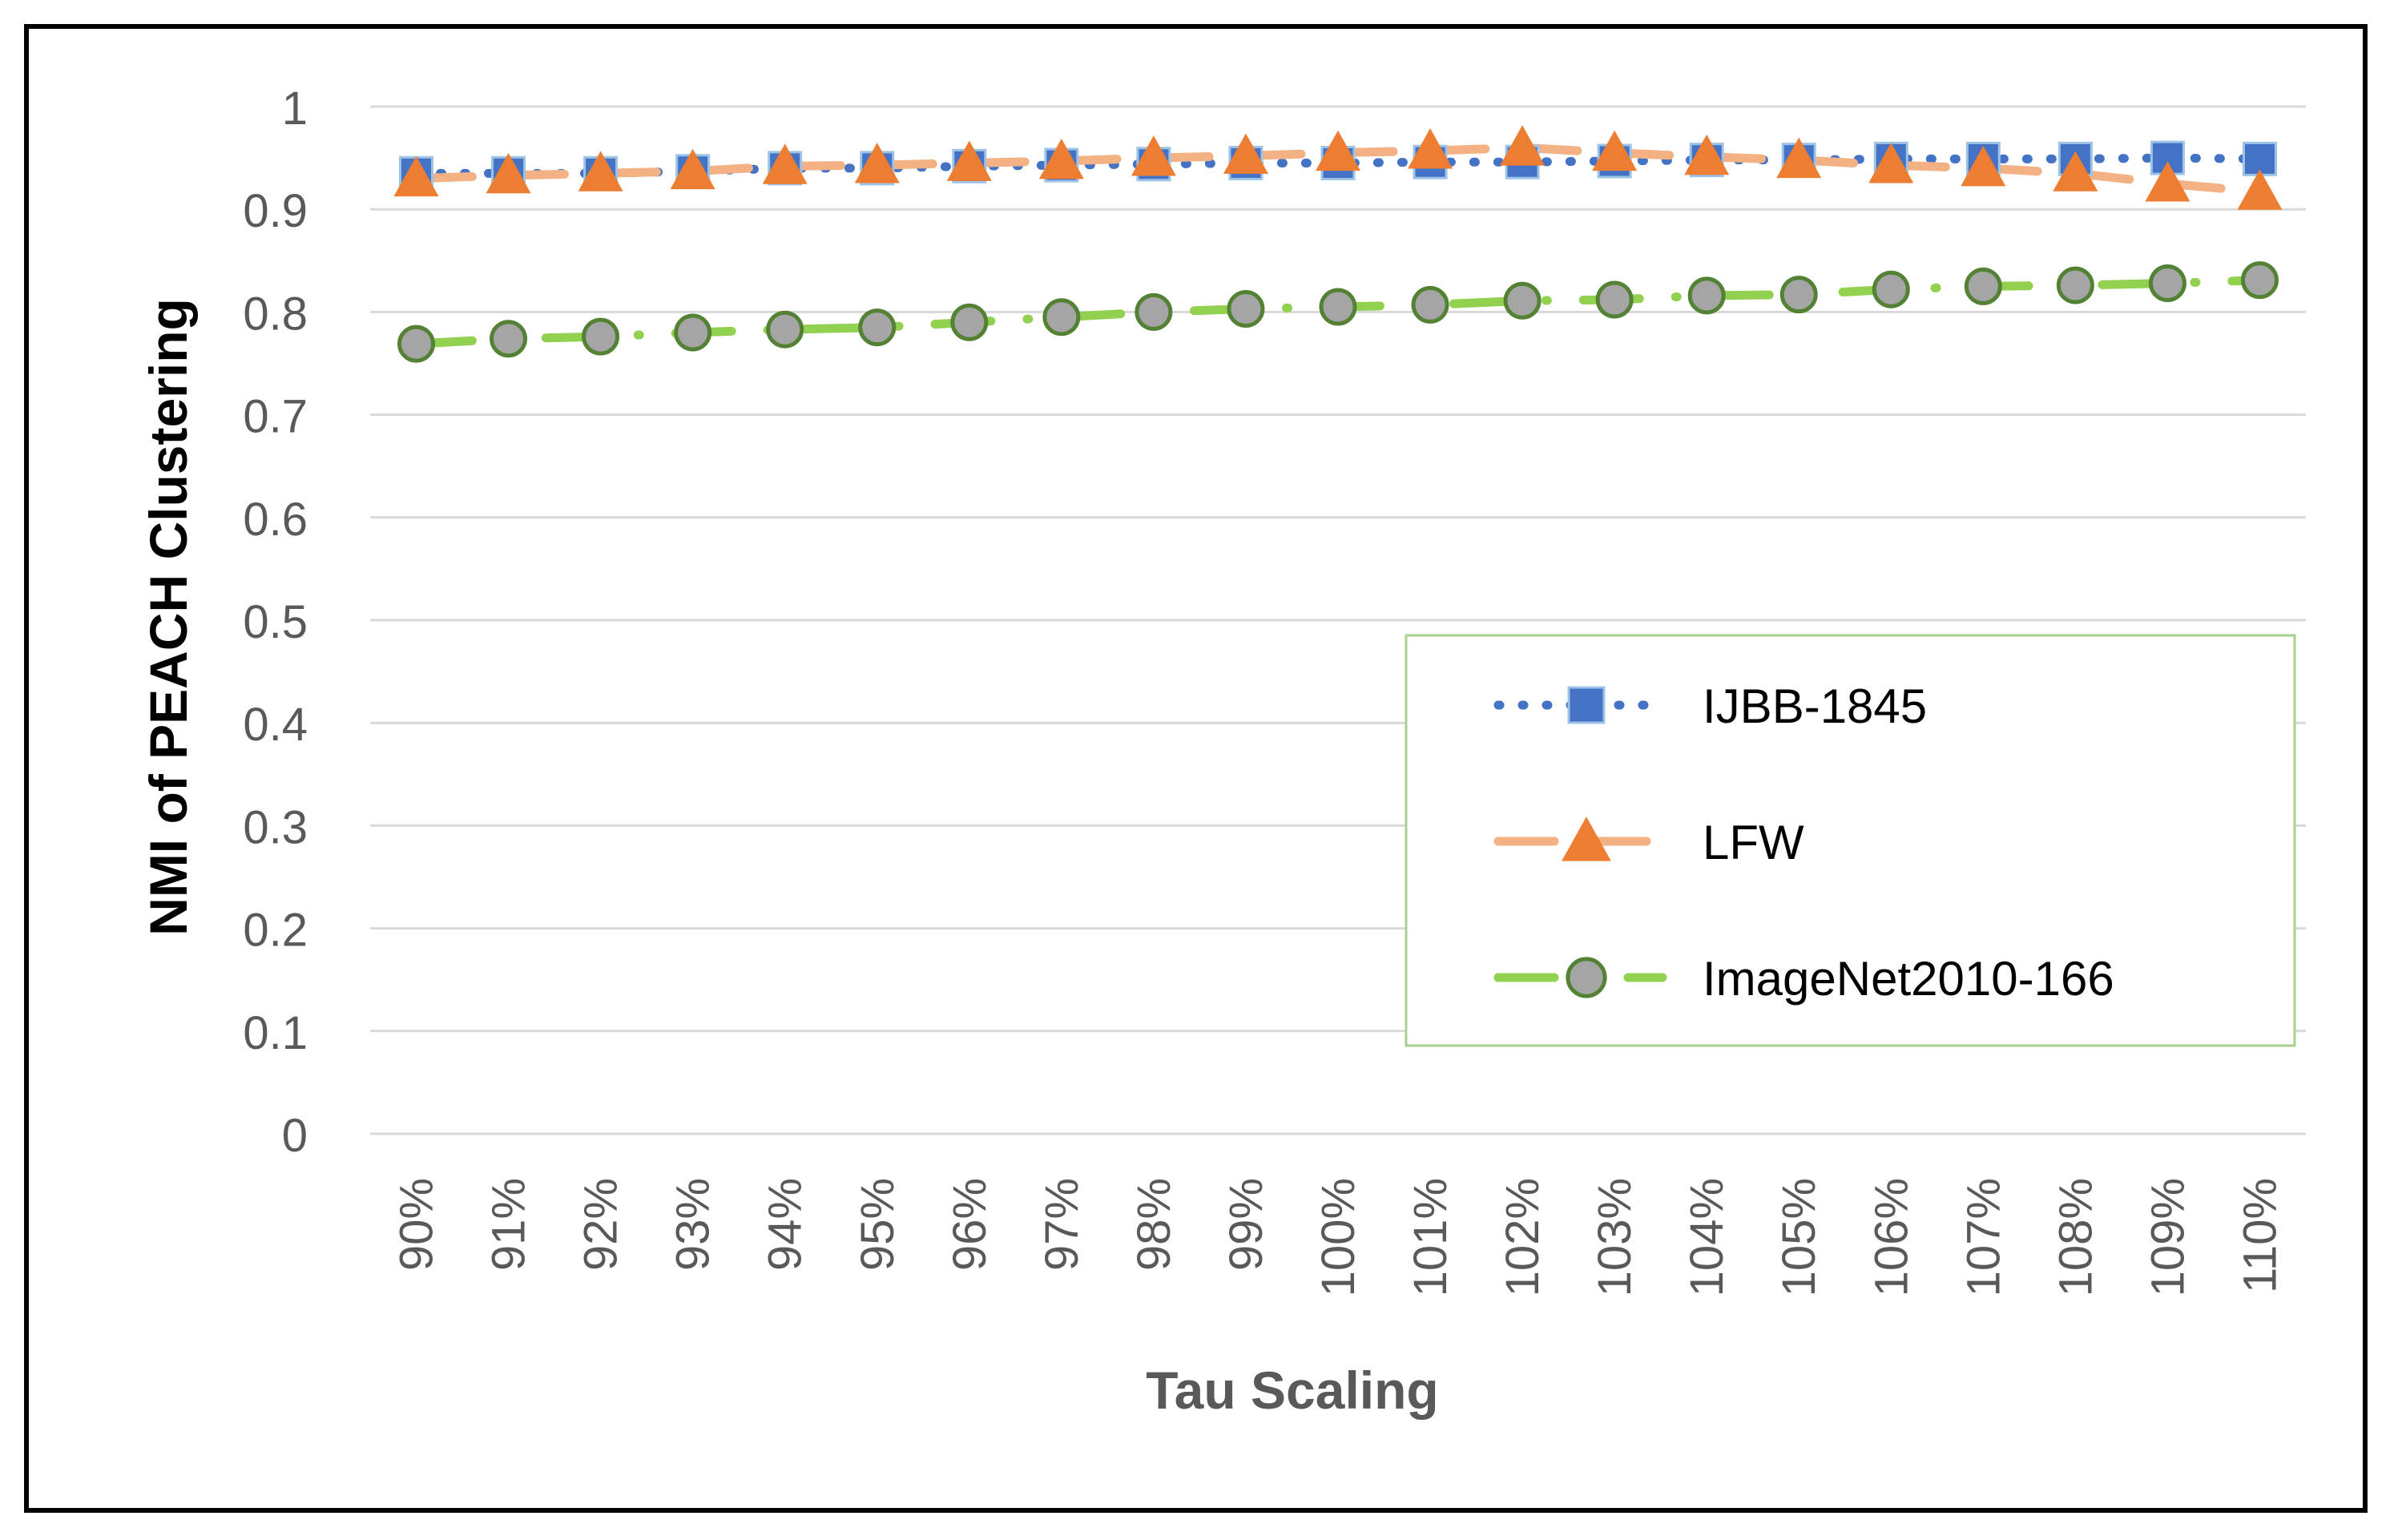  I want to click on x-tick-label: 107%, so click(1983, 1237).